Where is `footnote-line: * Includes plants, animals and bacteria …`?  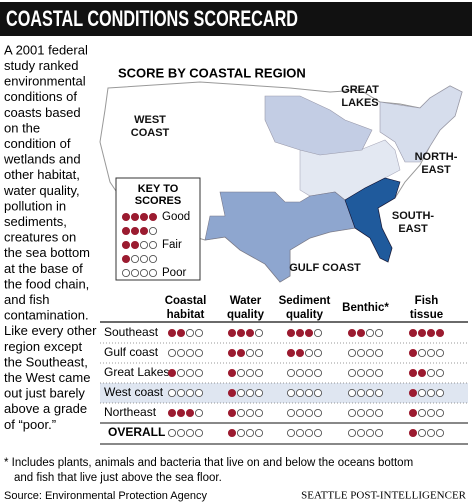
footnote-line: * Includes plants, animals and bacteria … is located at coordinates (208, 463).